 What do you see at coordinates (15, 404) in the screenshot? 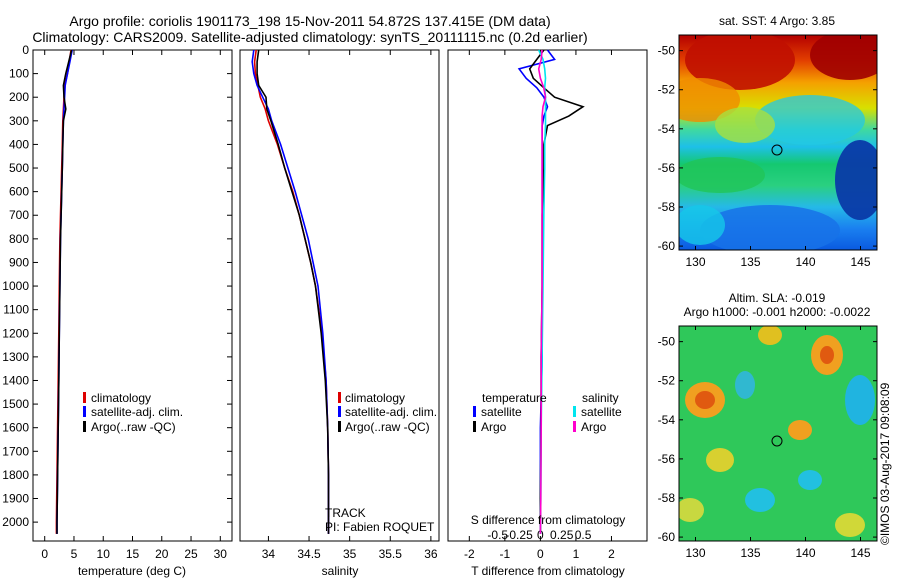
I see `depth-tick-label: 1500` at bounding box center [15, 404].